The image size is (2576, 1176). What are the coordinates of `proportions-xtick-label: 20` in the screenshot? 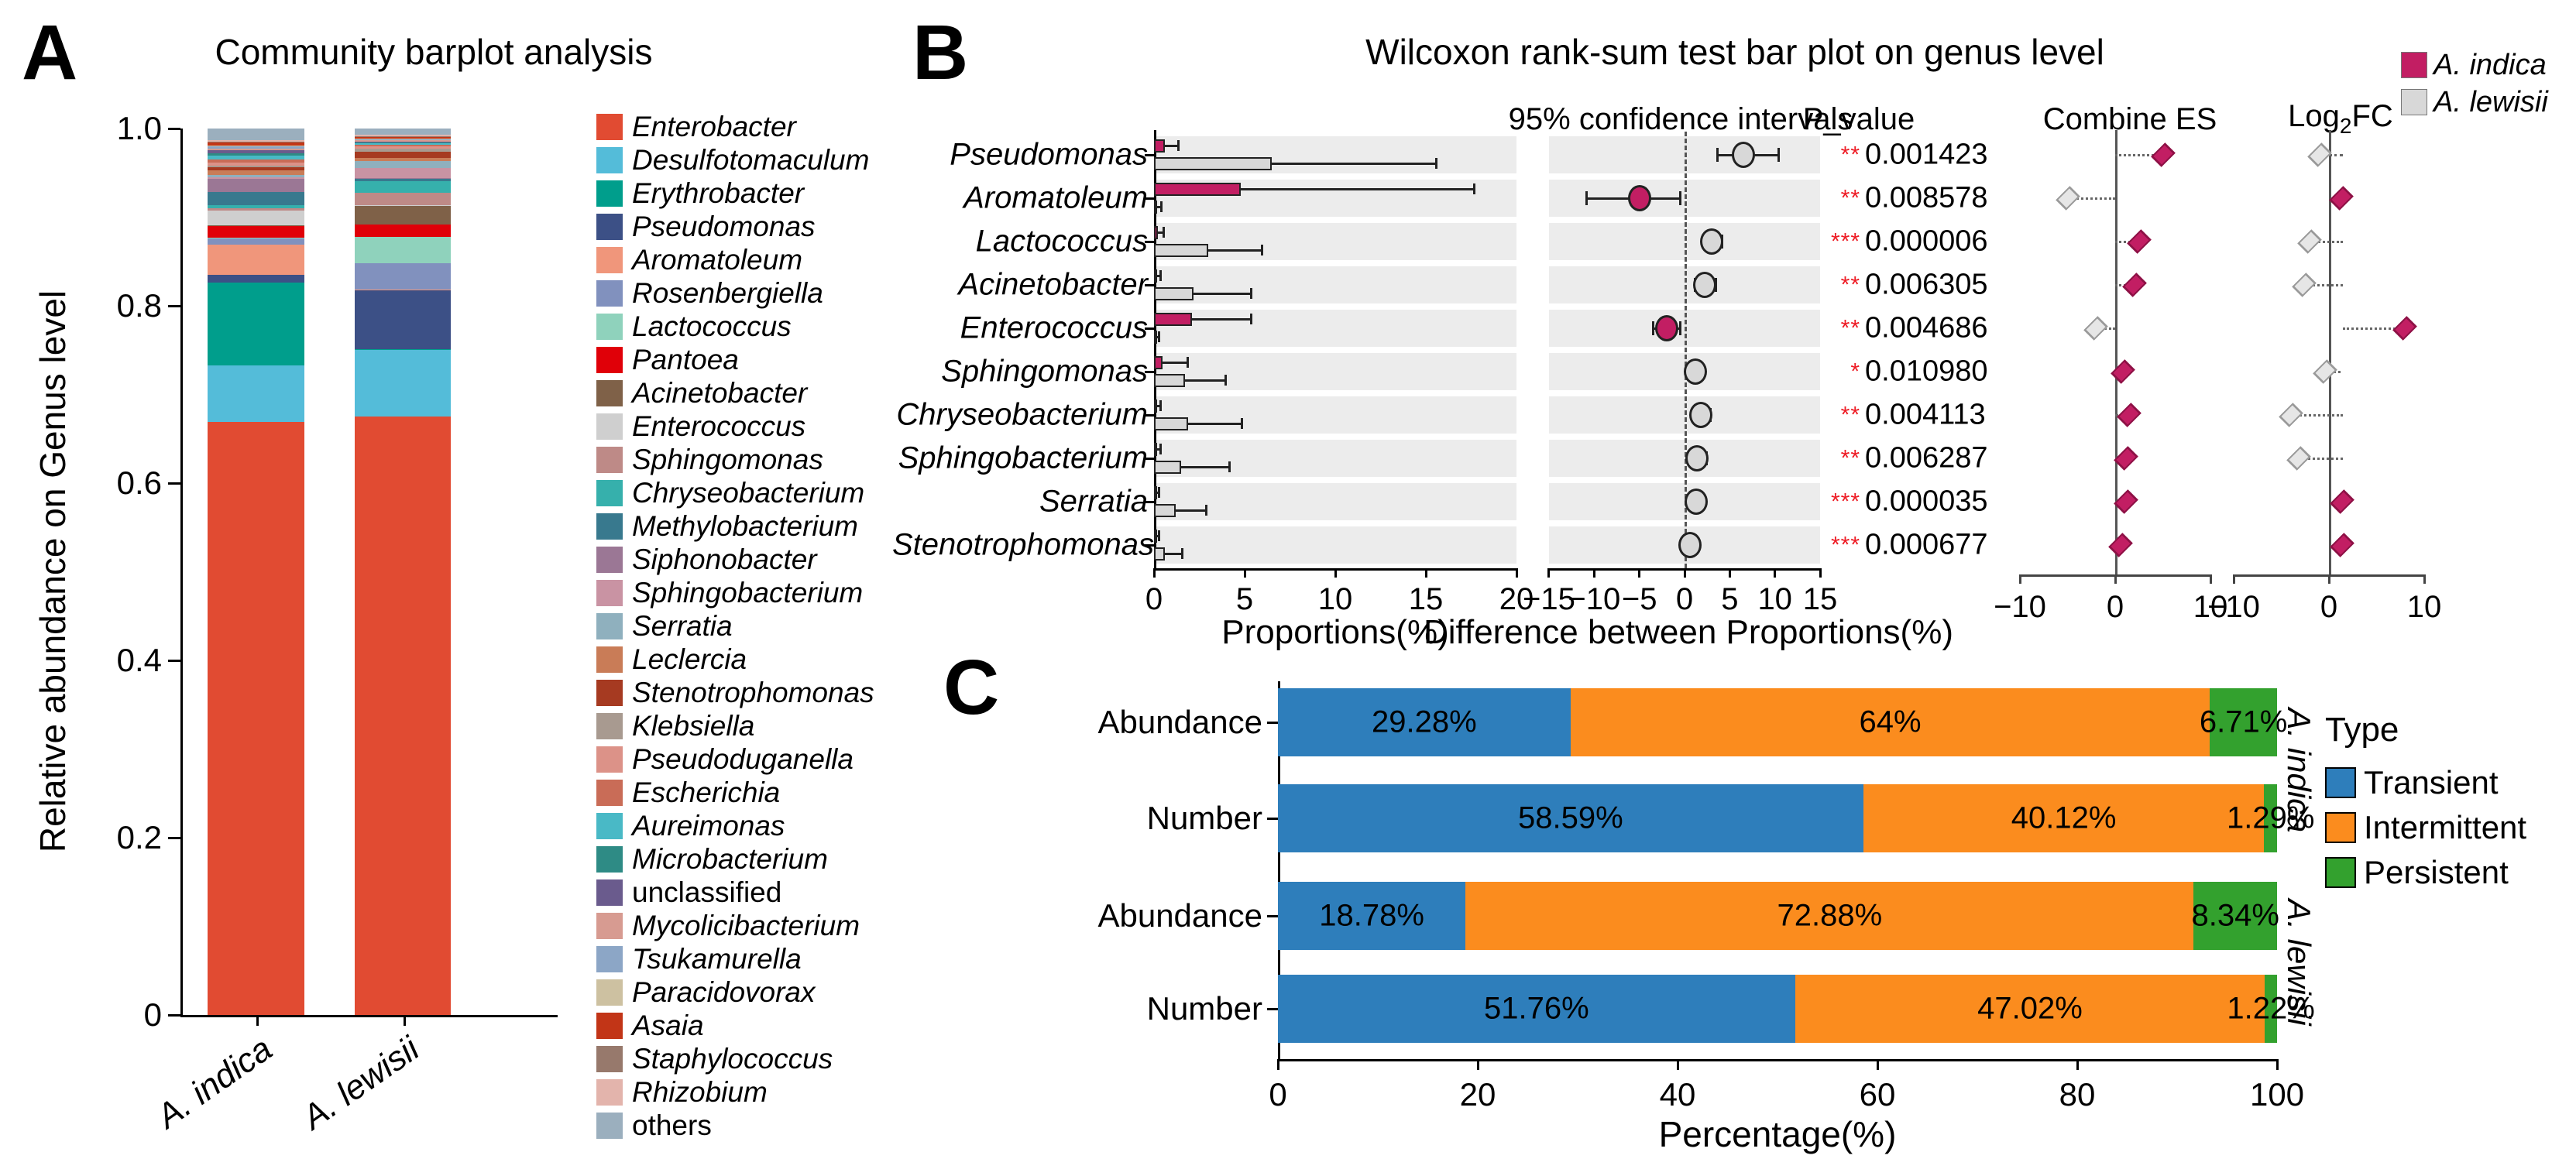 It's located at (1516, 599).